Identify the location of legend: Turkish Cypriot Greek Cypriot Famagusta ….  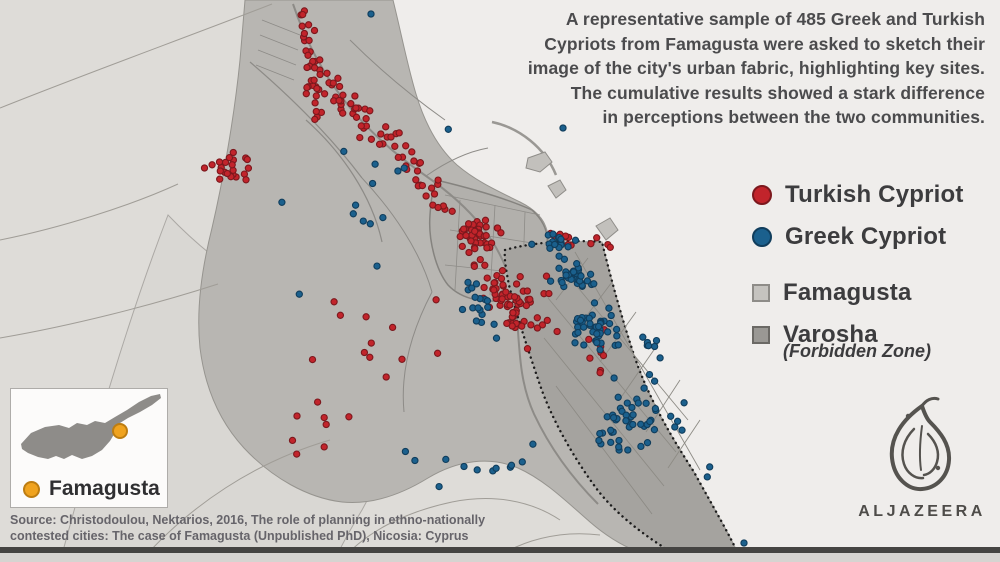
(872, 271).